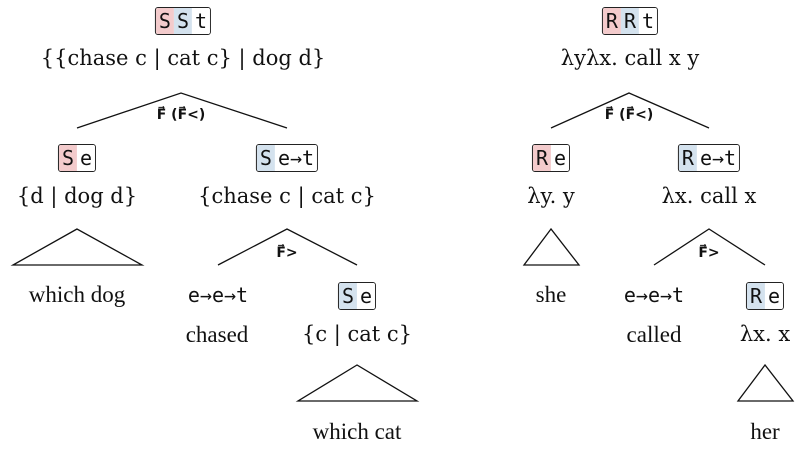 This screenshot has height=454, width=808. Describe the element at coordinates (287, 253) in the screenshot. I see `left-right-child-rule: F⃗>` at that location.